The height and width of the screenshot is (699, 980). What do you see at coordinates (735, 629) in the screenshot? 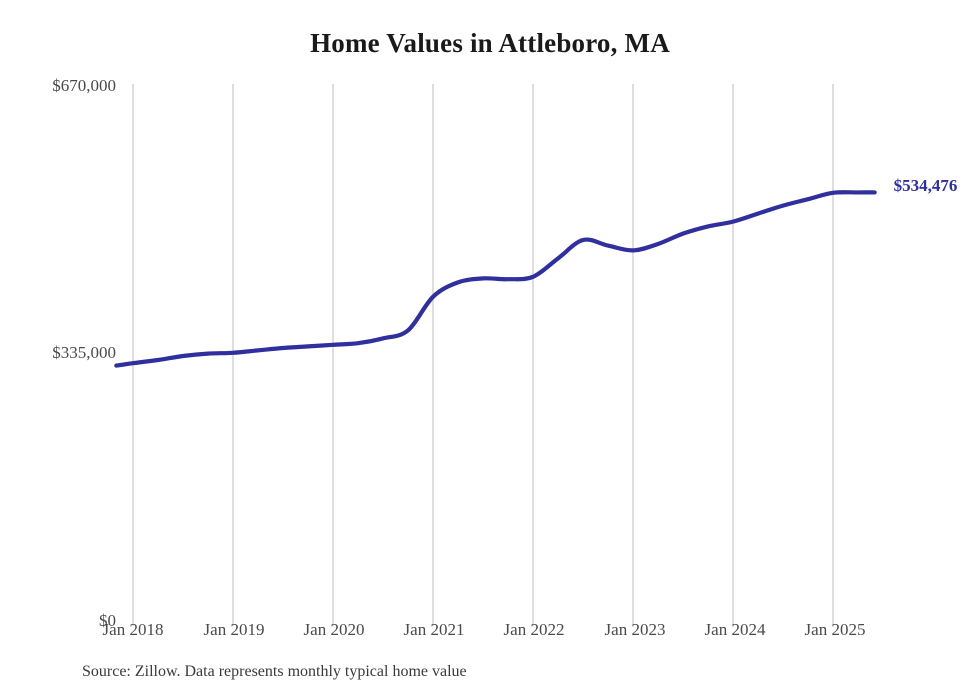
I see `x-axis-tick-label-jan-2024: Jan 2024` at bounding box center [735, 629].